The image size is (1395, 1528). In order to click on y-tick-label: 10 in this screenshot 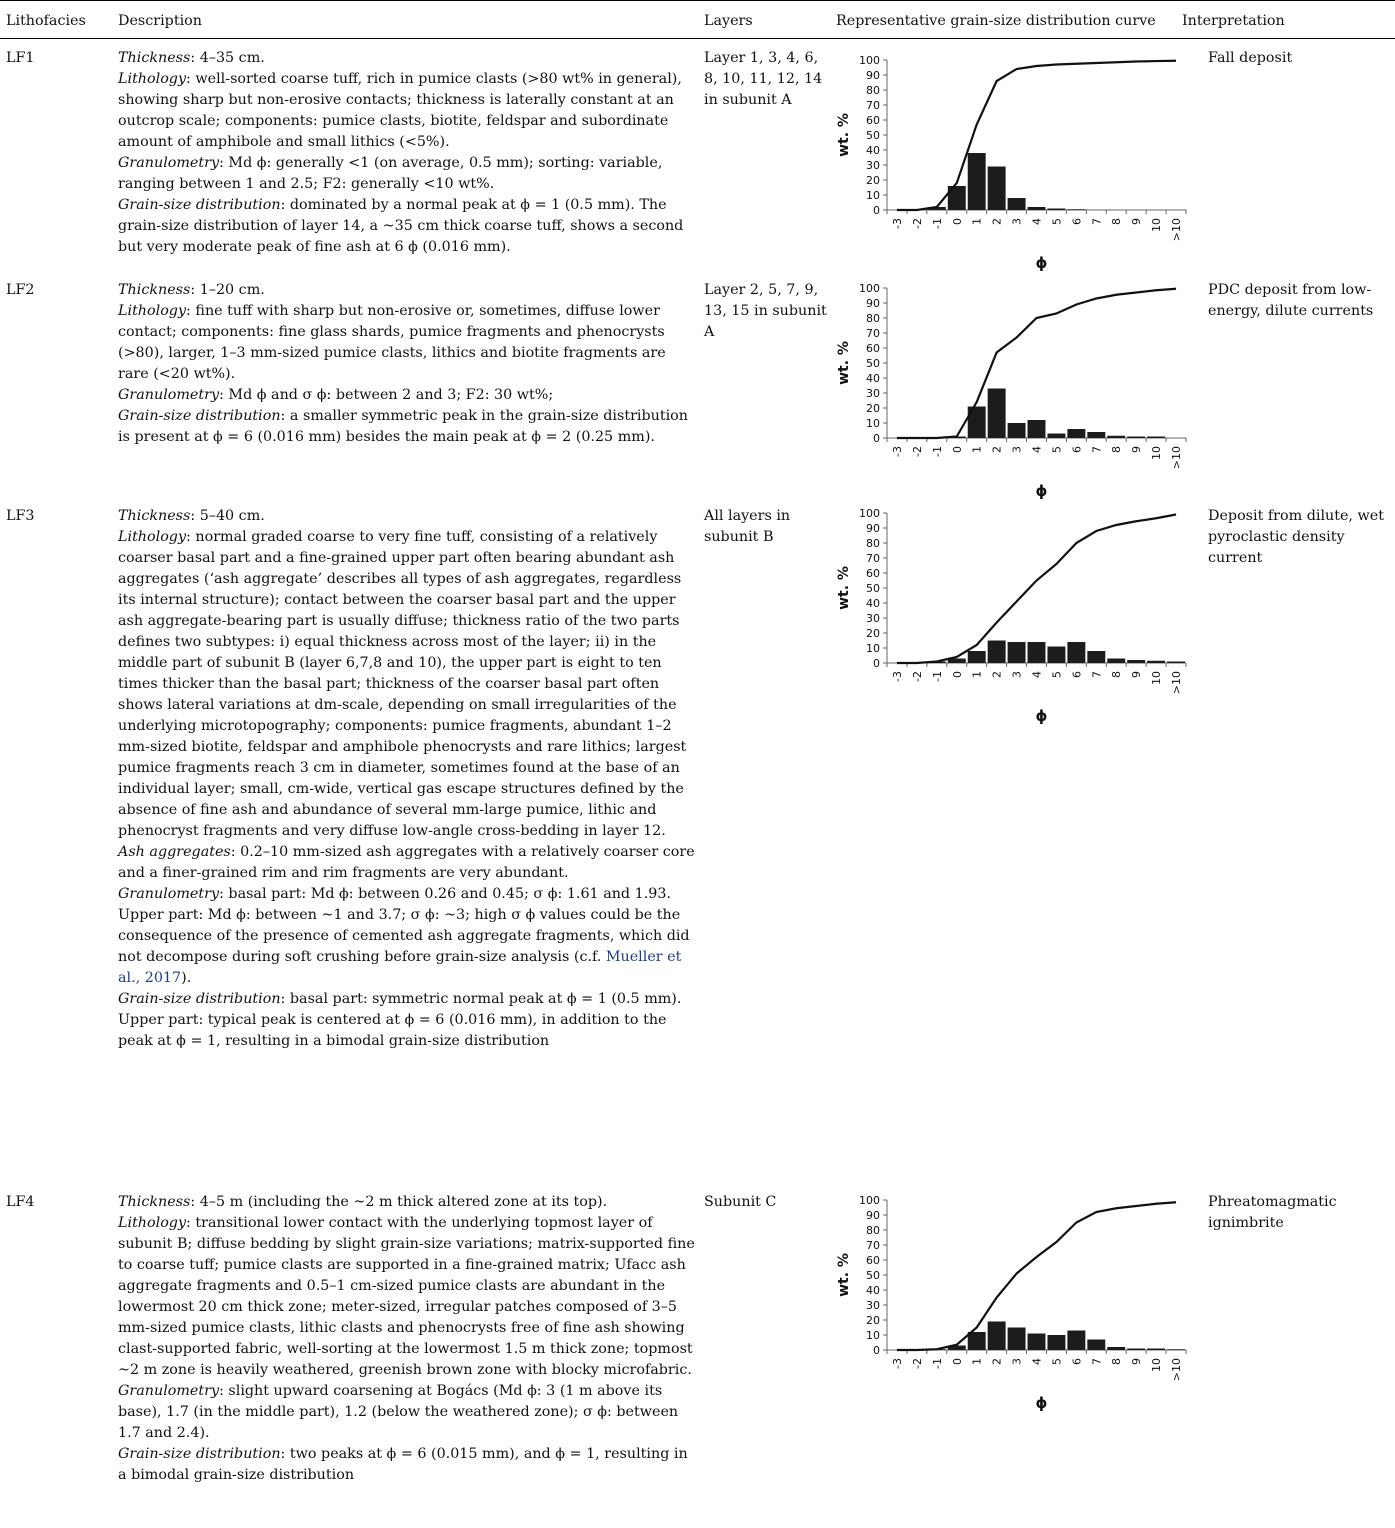, I will do `click(873, 1335)`.